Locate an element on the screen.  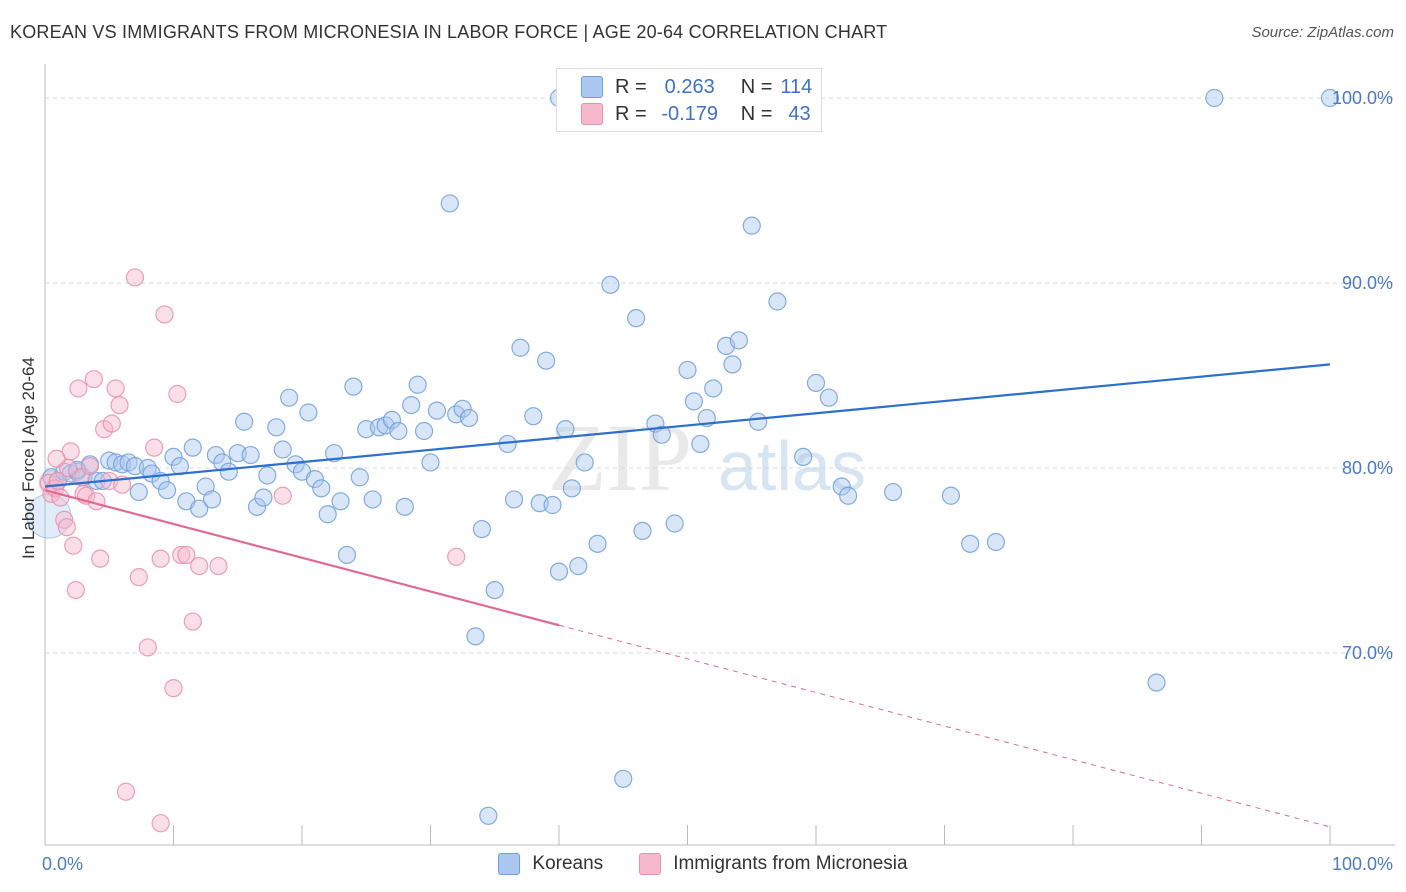
series-legend: Koreans Immigrants from Micronesia is located at coordinates (703, 864).